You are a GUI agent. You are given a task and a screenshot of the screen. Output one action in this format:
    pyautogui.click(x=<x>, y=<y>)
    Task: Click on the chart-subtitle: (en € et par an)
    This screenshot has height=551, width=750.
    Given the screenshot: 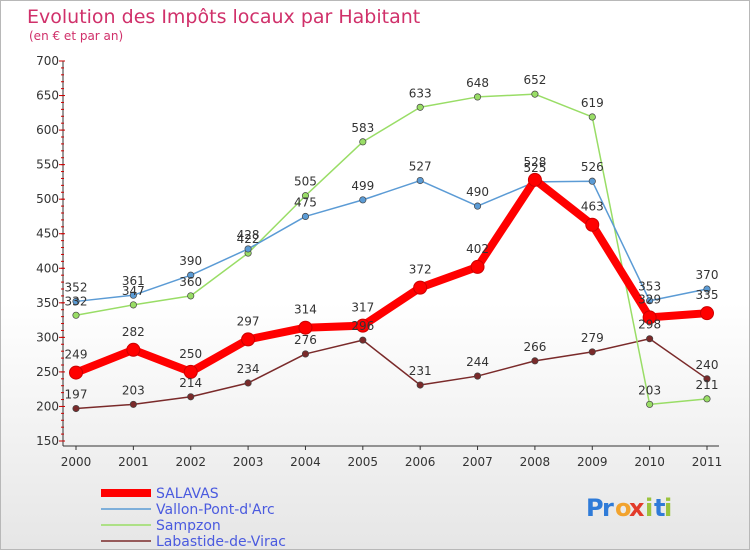 What is the action you would take?
    pyautogui.click(x=76, y=36)
    